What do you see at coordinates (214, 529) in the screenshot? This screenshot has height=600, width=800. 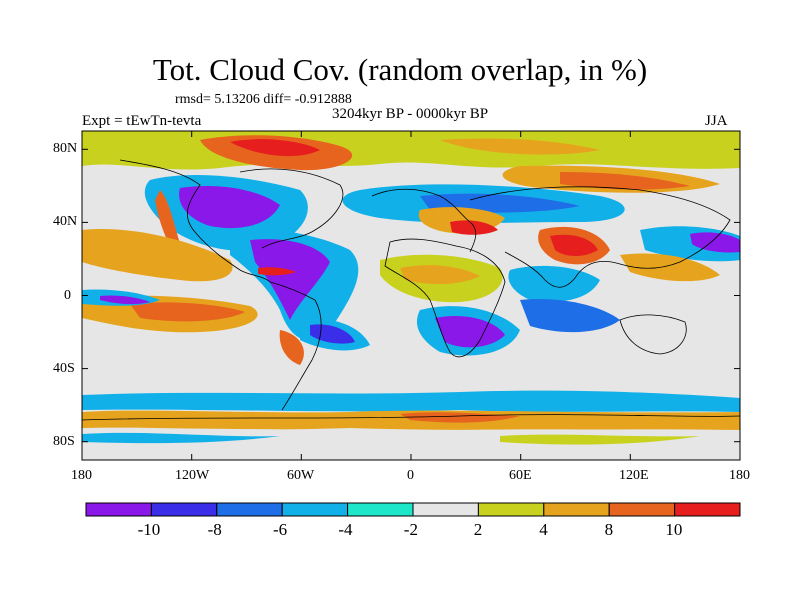 I see `colorbar-label: -8` at bounding box center [214, 529].